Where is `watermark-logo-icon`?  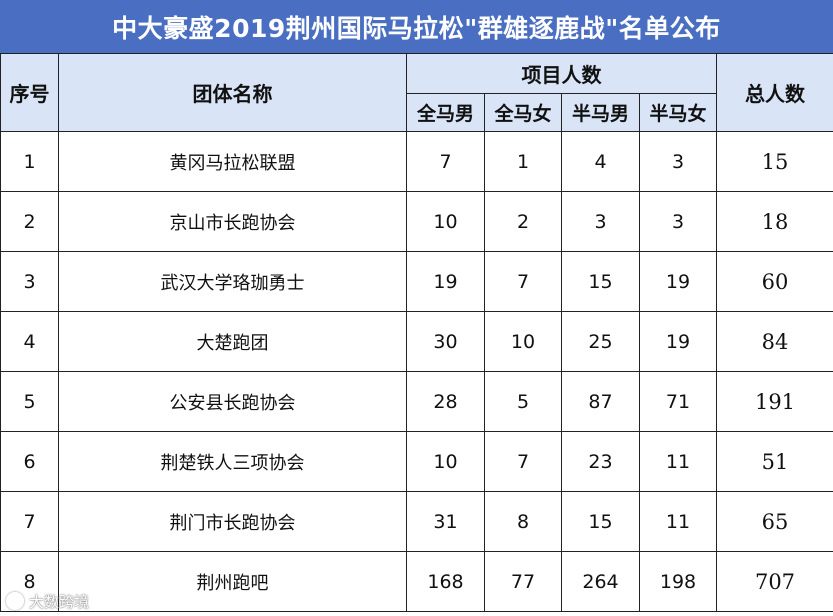 watermark-logo-icon is located at coordinates (15, 601).